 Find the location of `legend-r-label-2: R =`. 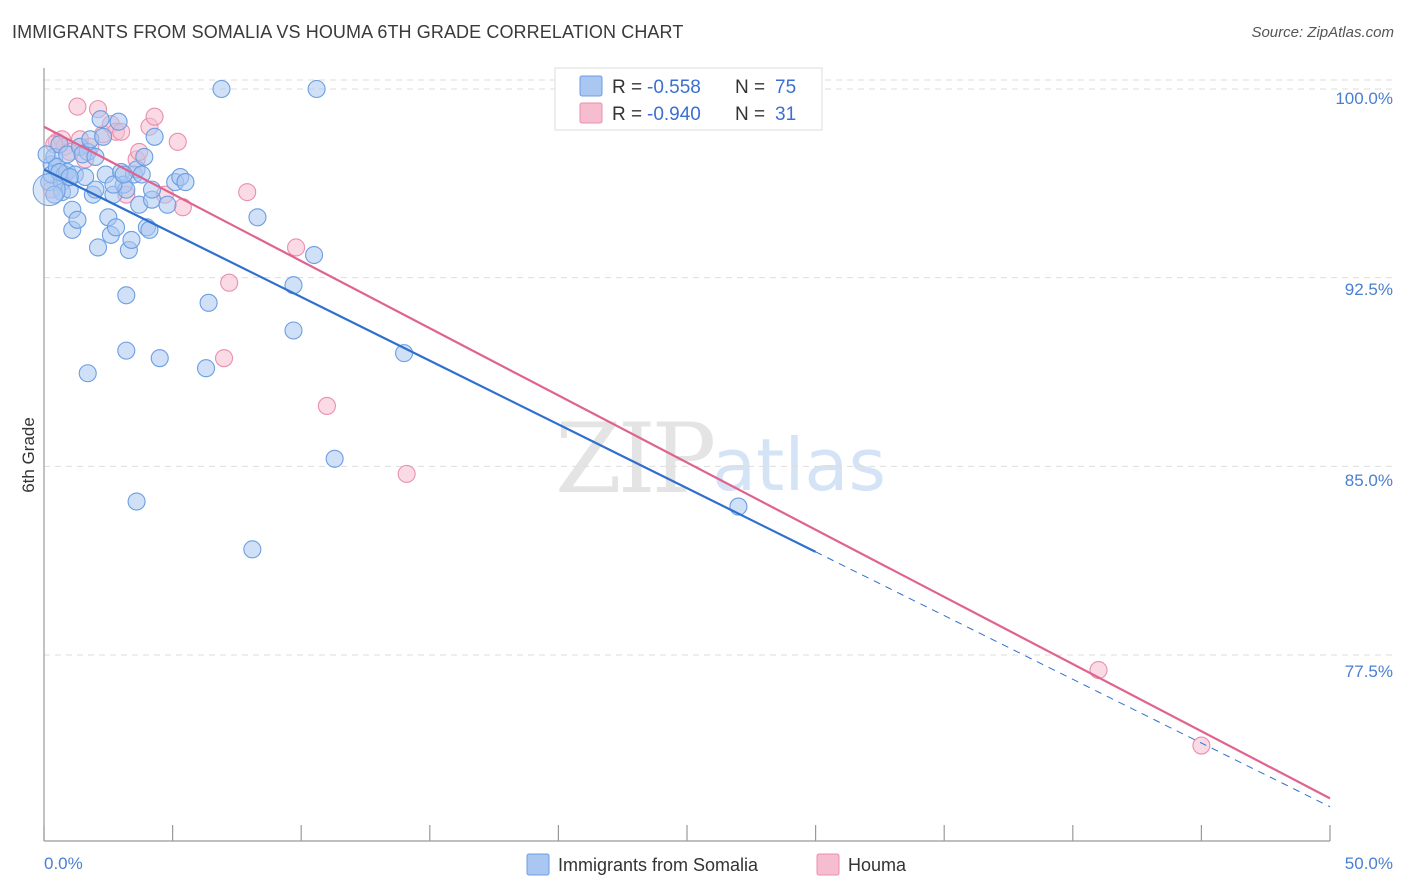

legend-r-label-2: R = is located at coordinates (627, 114).